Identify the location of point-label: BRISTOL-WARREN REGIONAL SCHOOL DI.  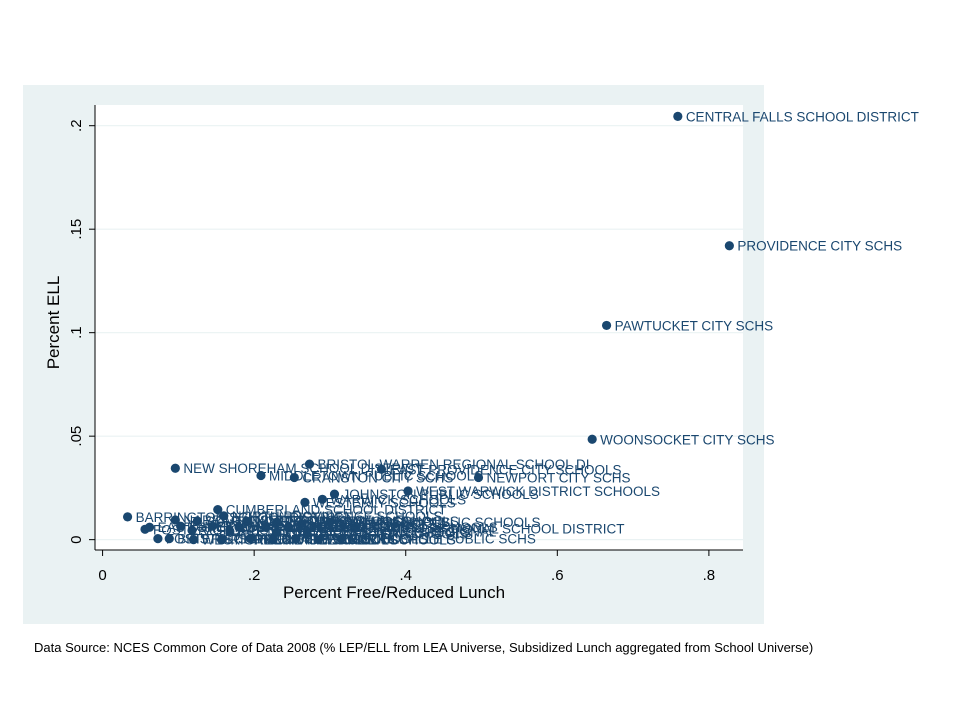
(453, 464).